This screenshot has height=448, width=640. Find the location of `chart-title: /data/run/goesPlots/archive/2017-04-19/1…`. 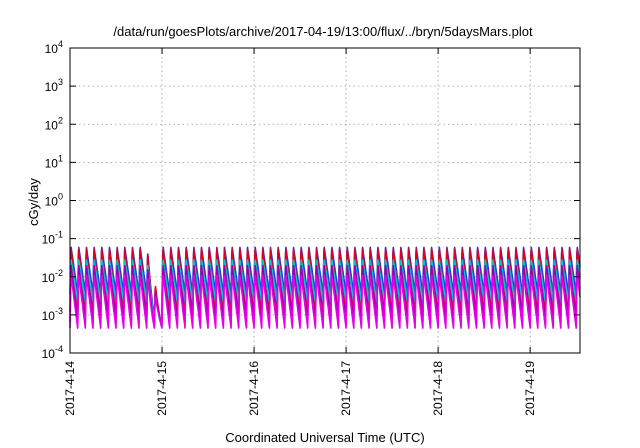

chart-title: /data/run/goesPlots/archive/2017-04-19/1… is located at coordinates (323, 31).